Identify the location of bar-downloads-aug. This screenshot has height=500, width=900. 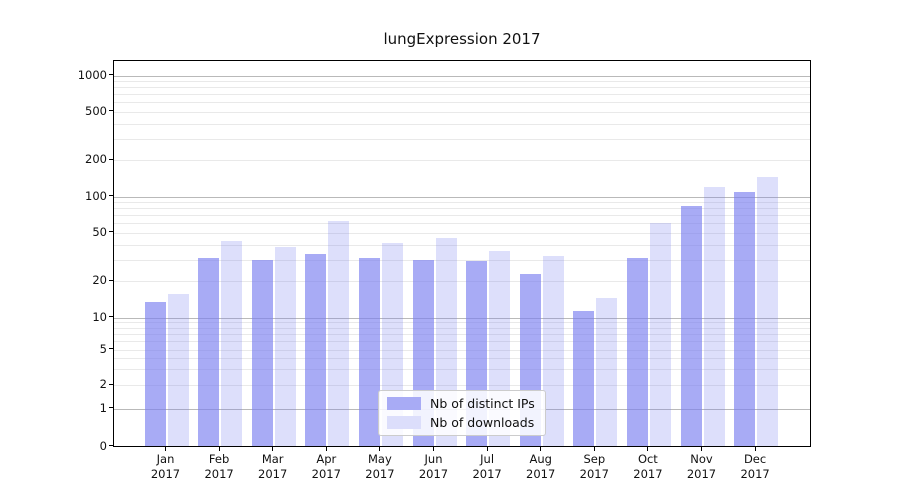
(553, 351).